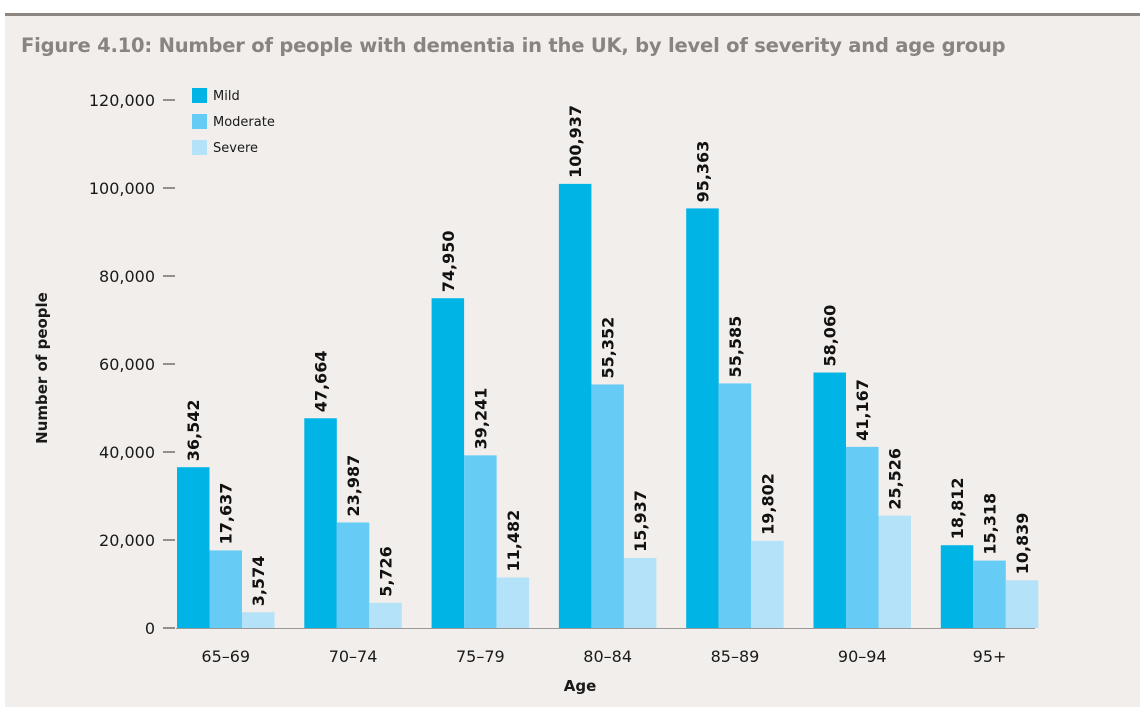 The width and height of the screenshot is (1145, 715). I want to click on x-tick-label: 90–94, so click(862, 656).